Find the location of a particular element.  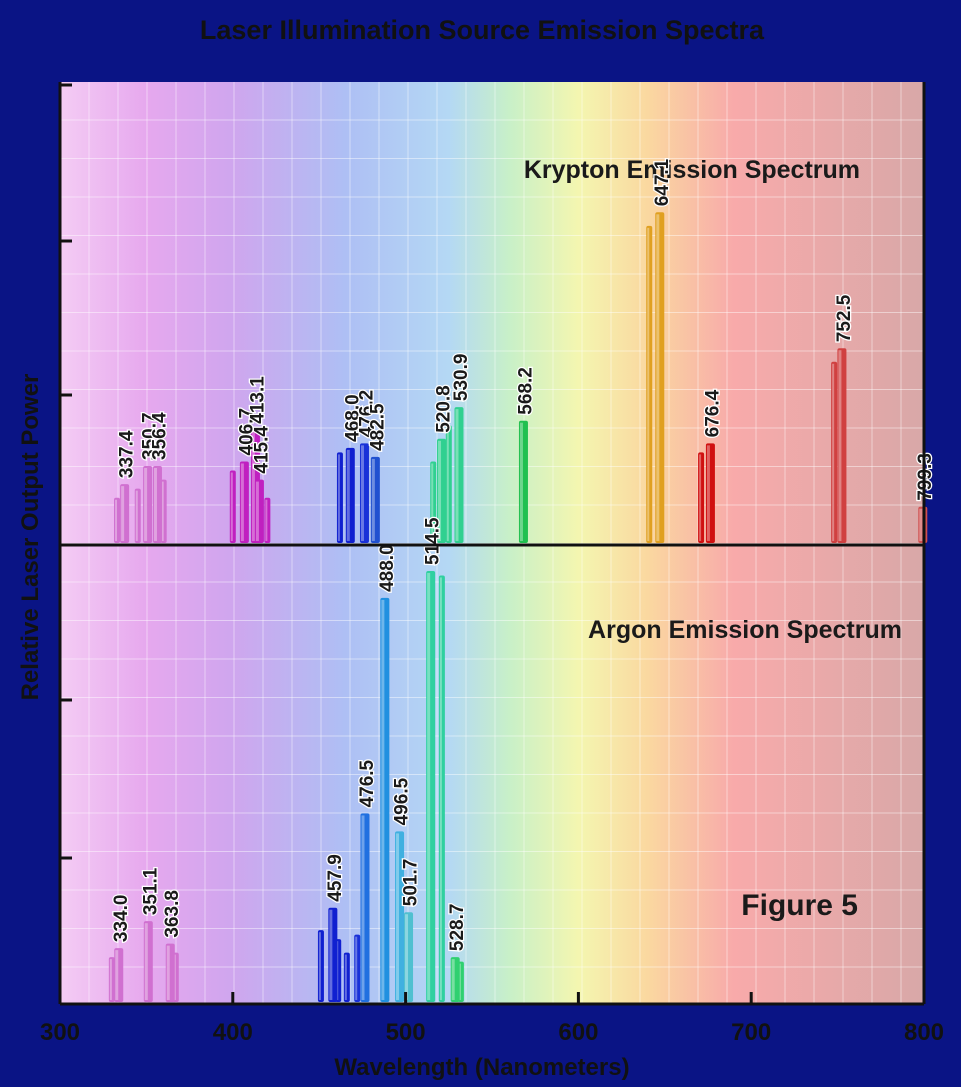

emission-line-label: 406.7 is located at coordinates (246, 432).